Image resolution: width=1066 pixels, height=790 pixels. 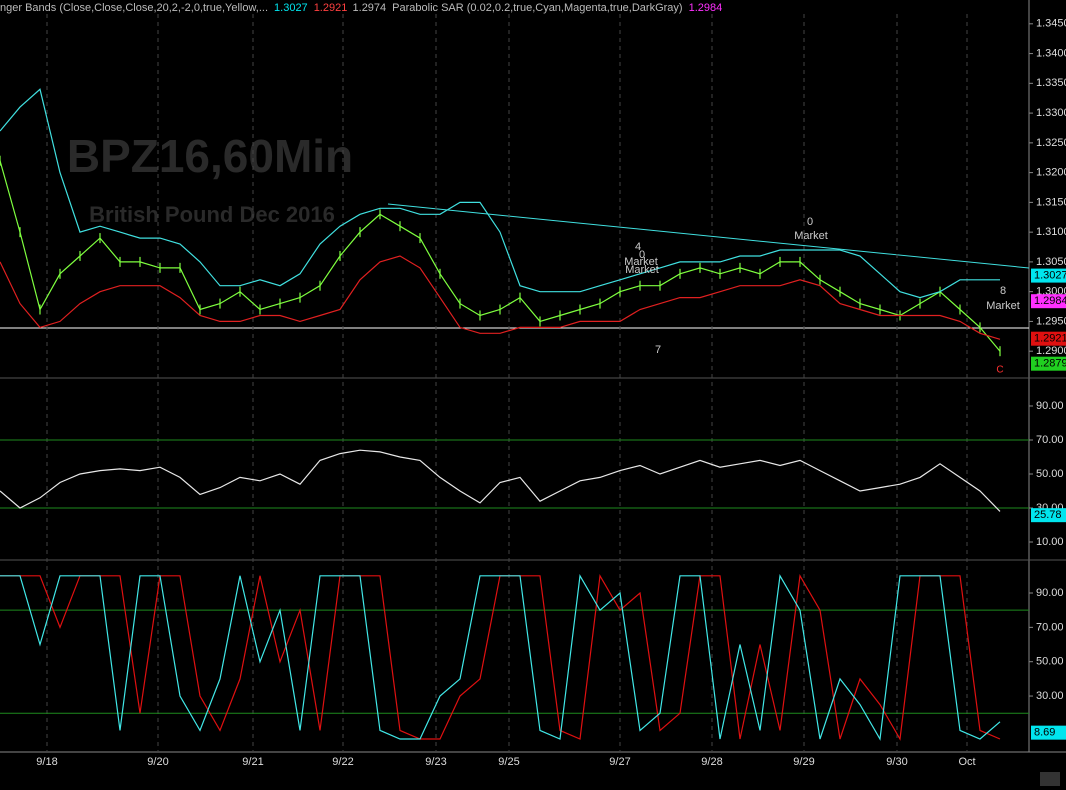 What do you see at coordinates (619, 762) in the screenshot?
I see `time-label: 9/27` at bounding box center [619, 762].